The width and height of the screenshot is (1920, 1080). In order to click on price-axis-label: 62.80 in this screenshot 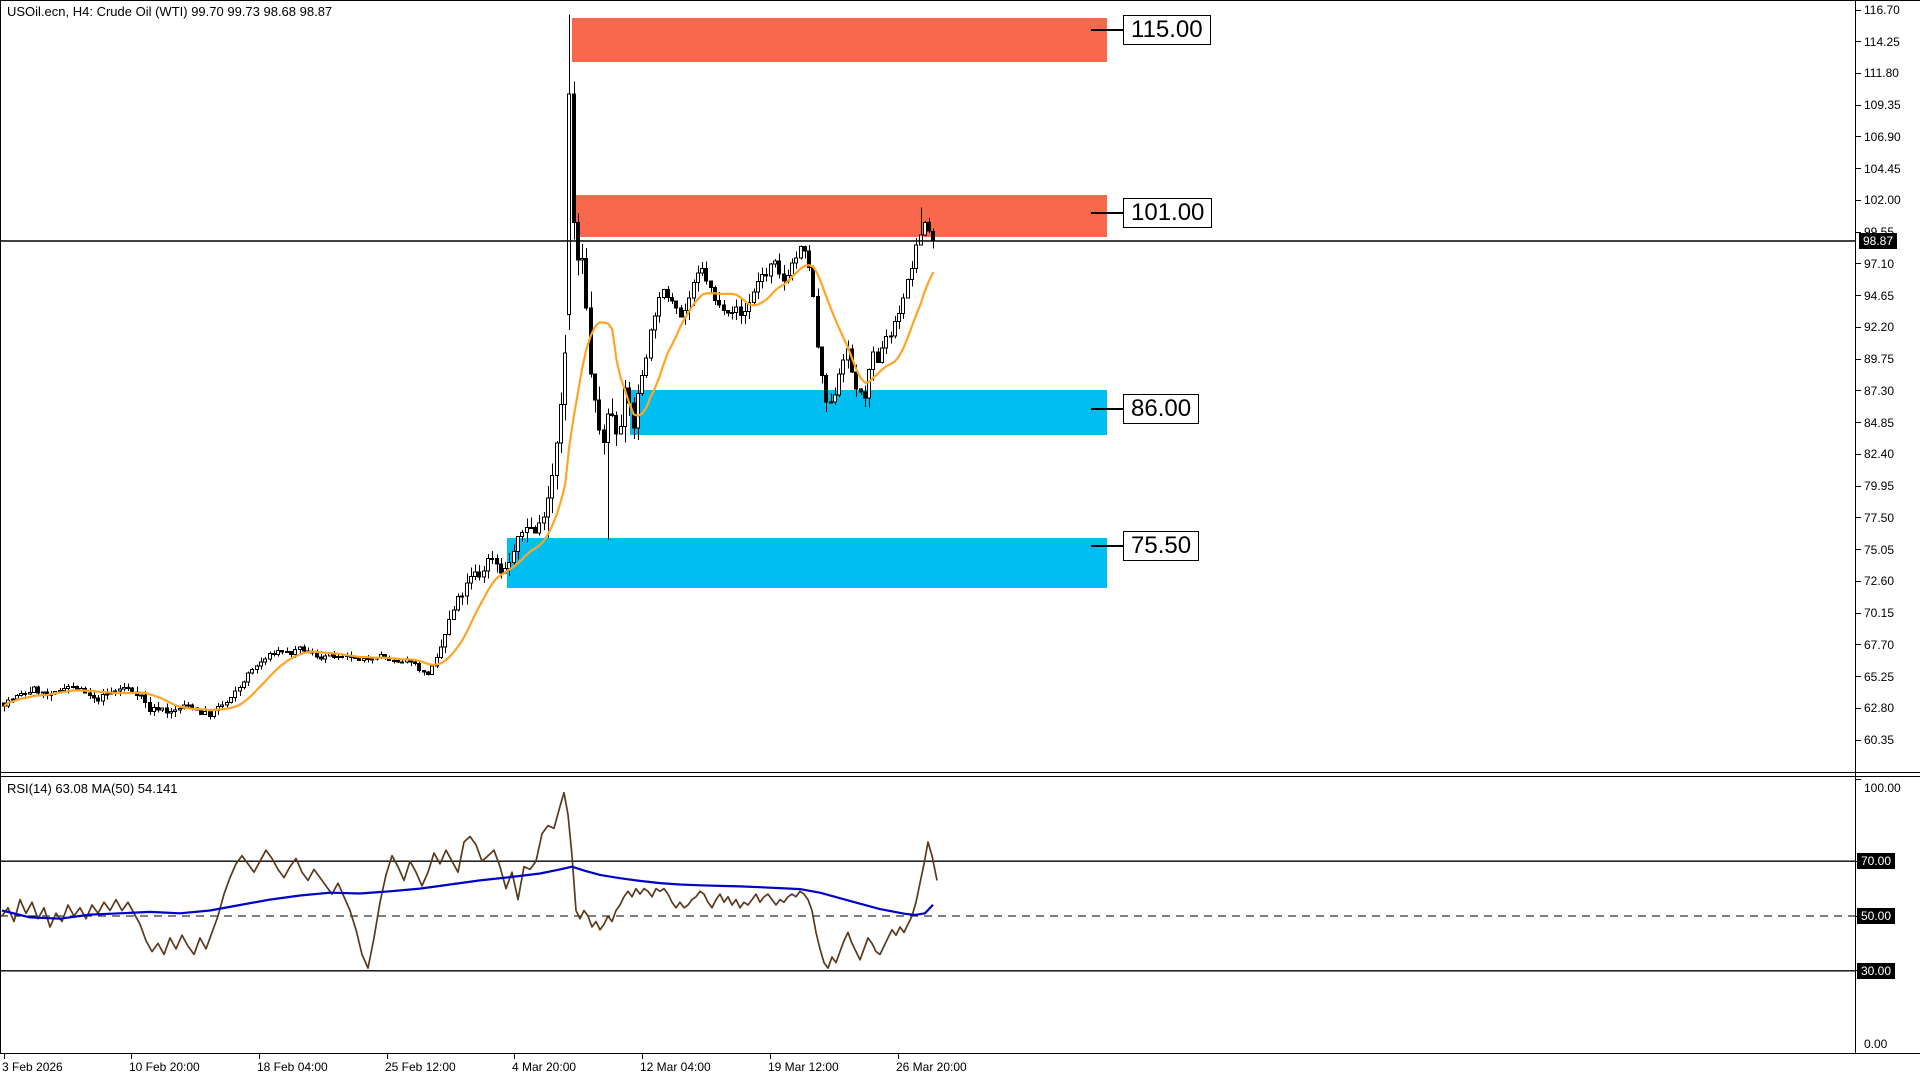, I will do `click(1879, 708)`.